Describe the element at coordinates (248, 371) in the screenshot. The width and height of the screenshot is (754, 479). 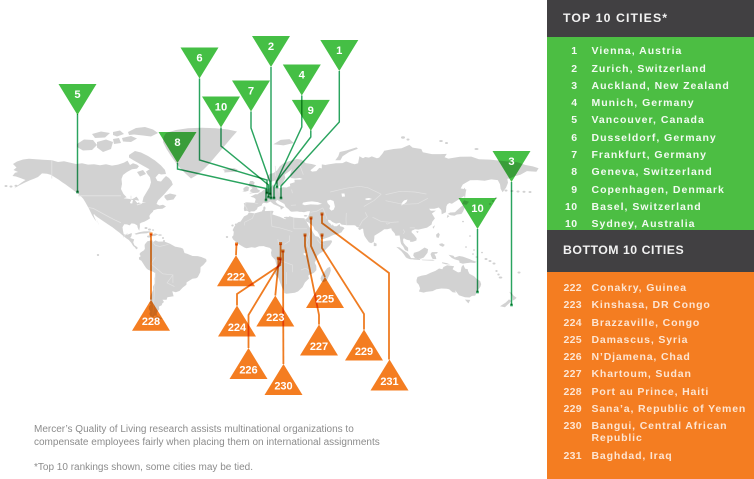
I see `svg-text: 226` at that location.